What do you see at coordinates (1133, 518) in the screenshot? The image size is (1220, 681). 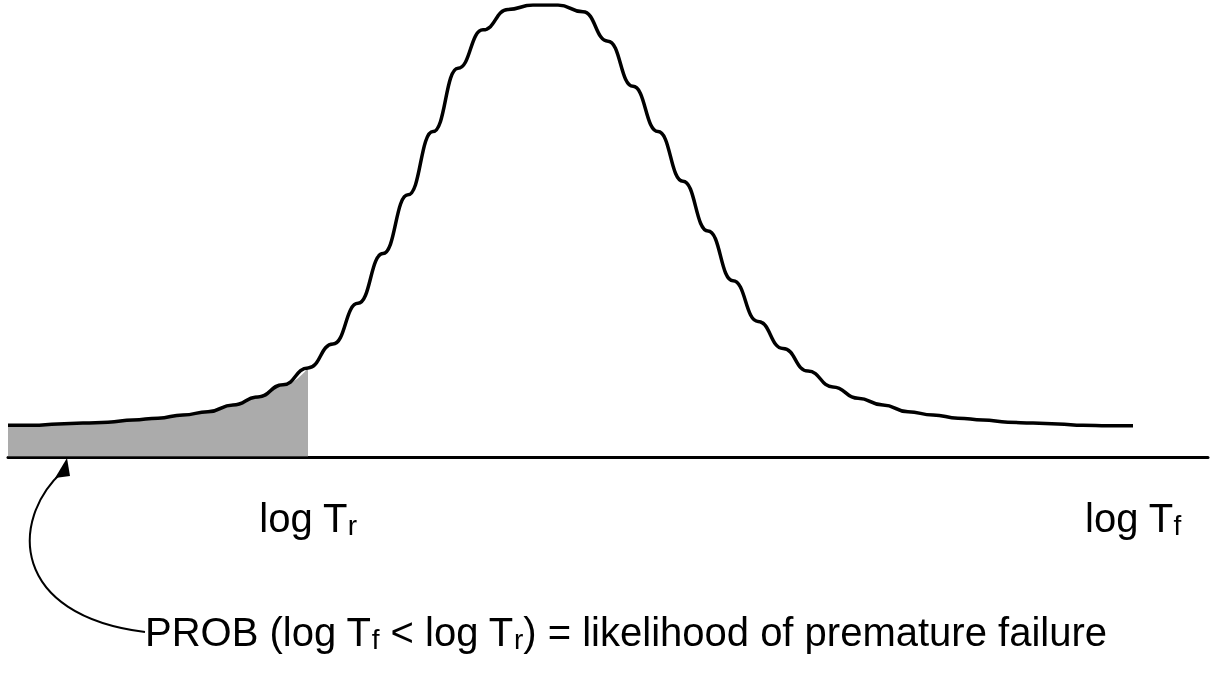 I see `x-tick-label: log Tf` at bounding box center [1133, 518].